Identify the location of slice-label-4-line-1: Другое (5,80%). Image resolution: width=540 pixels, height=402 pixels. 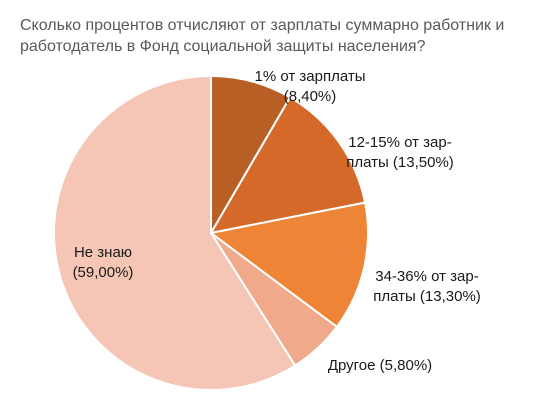
(380, 365).